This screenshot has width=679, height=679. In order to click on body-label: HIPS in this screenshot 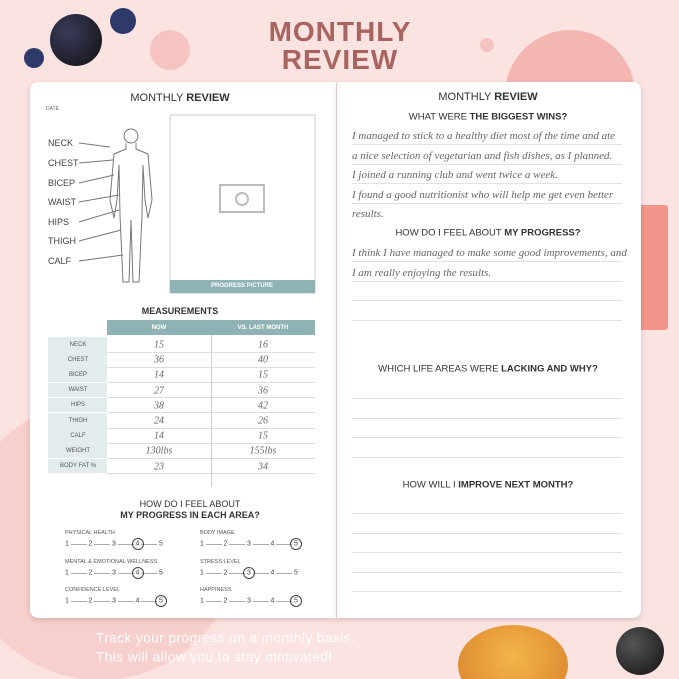, I will do `click(59, 222)`.